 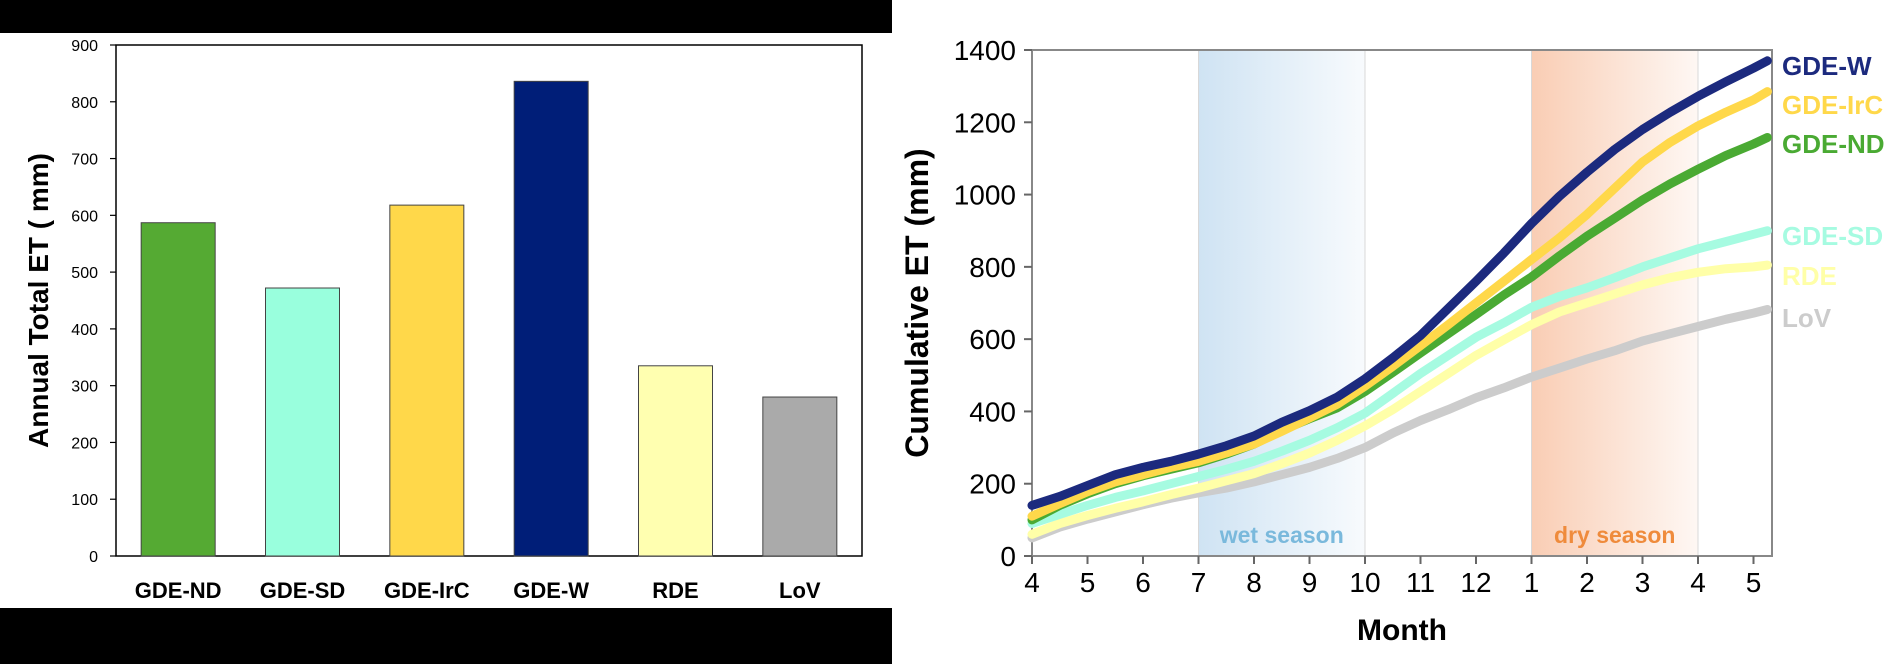 I want to click on x-tick-label: 1, so click(x=1532, y=582).